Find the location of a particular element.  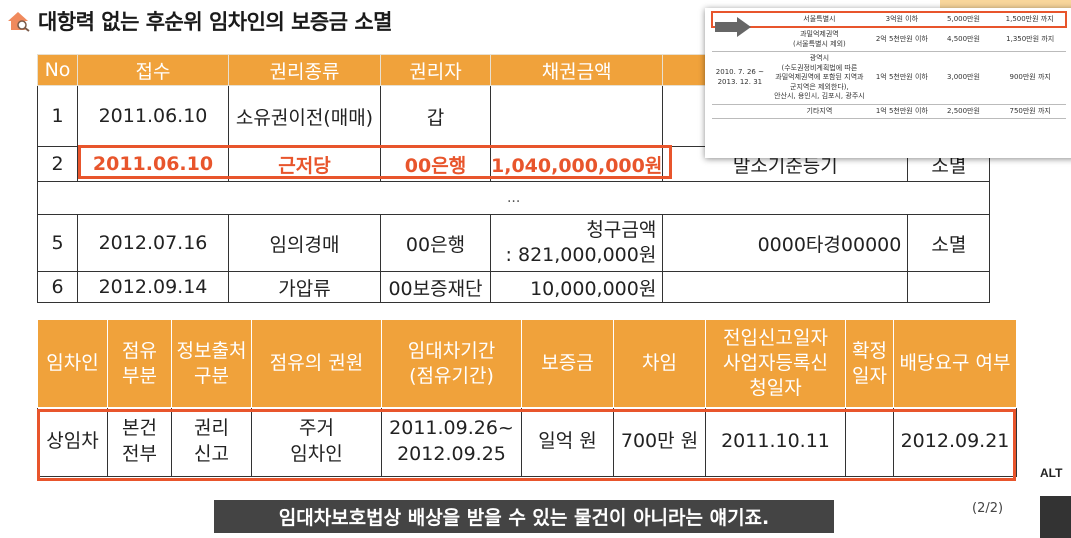

cell-region: 과밀억제권역 (서울특별시 제외) is located at coordinates (819, 40).